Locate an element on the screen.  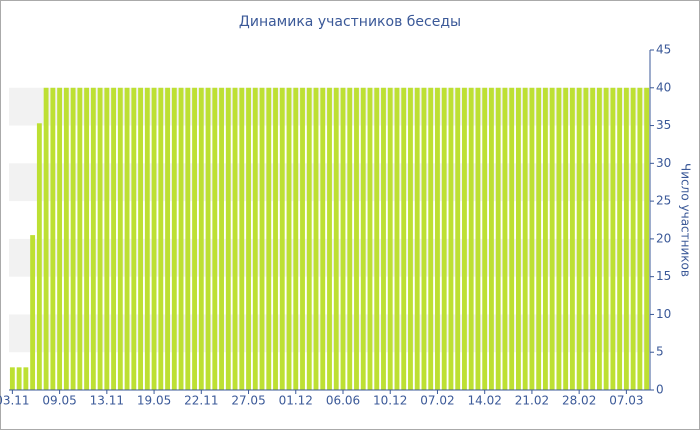
x-tick-label: 09.05 is located at coordinates (59, 401).